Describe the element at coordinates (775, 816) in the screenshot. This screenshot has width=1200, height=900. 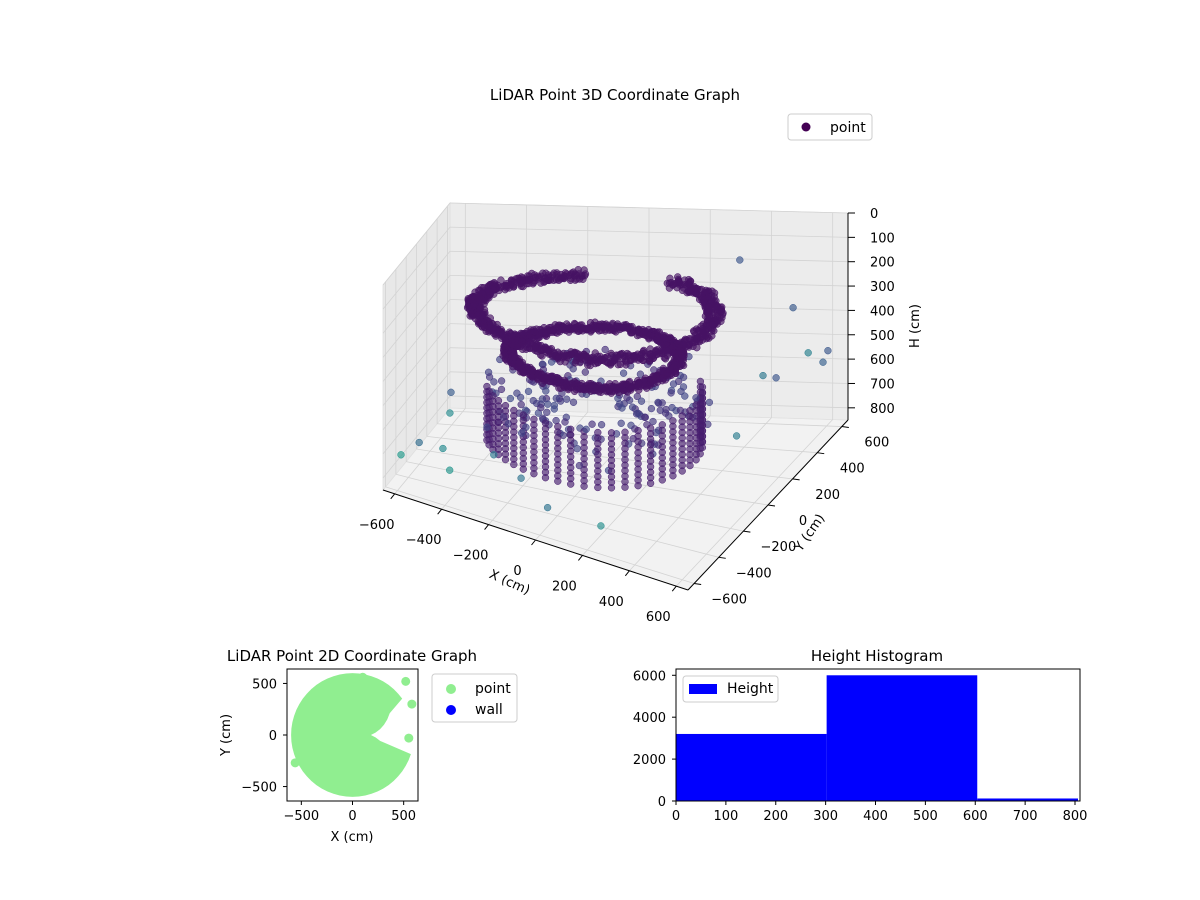
I see `histogram-x-tick-label: 200` at that location.